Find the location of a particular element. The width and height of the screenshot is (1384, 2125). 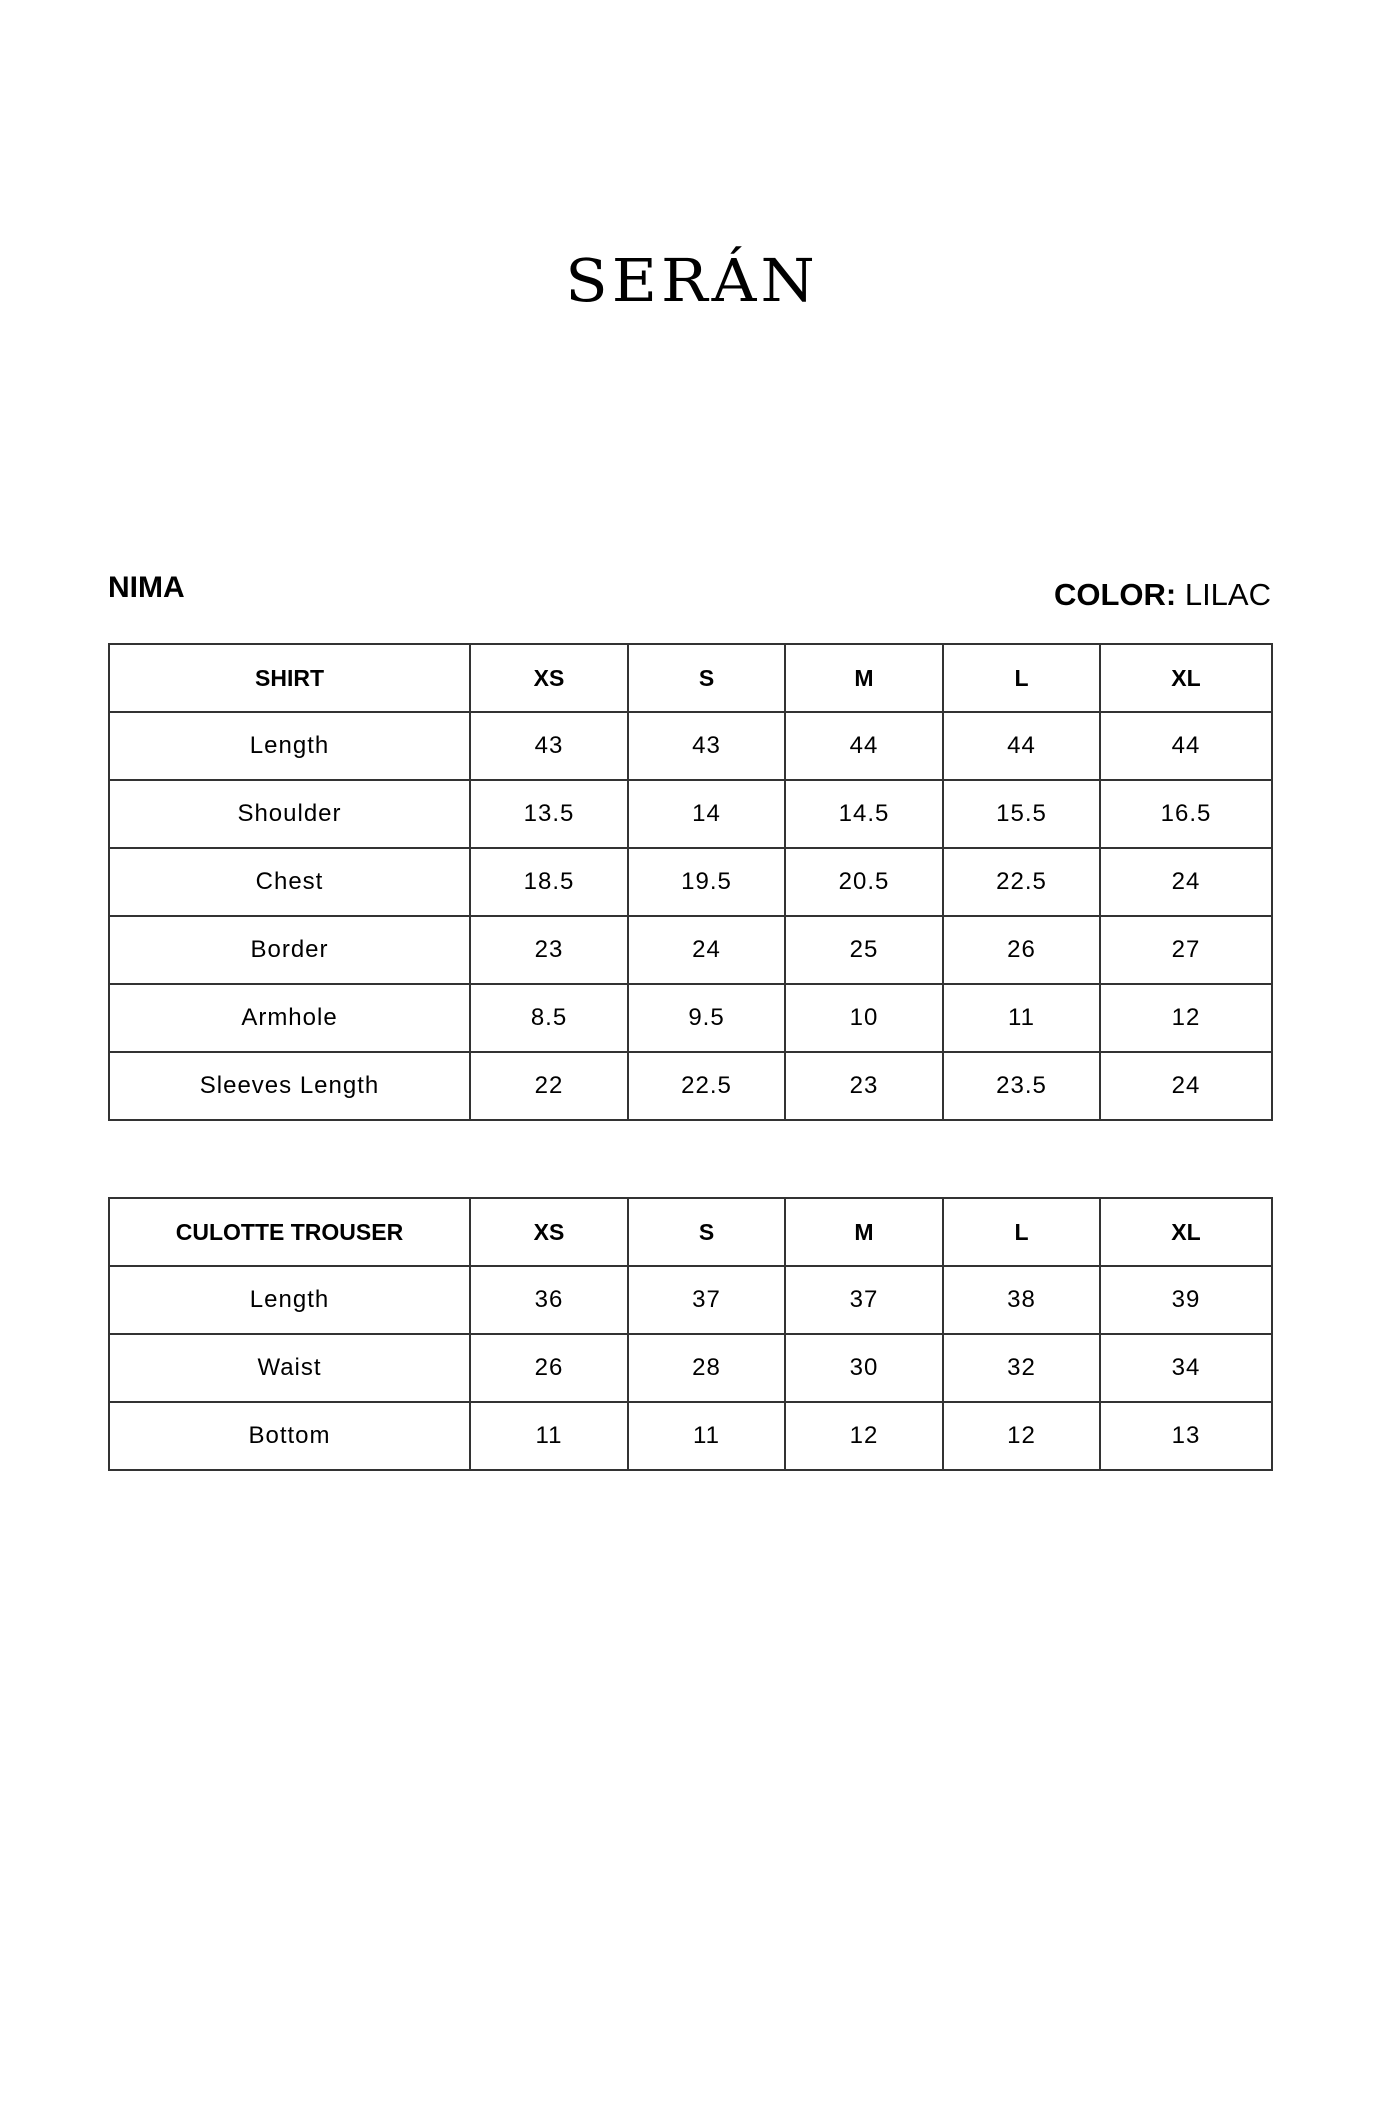

product-color: COLOR: LILAC is located at coordinates (1162, 595).